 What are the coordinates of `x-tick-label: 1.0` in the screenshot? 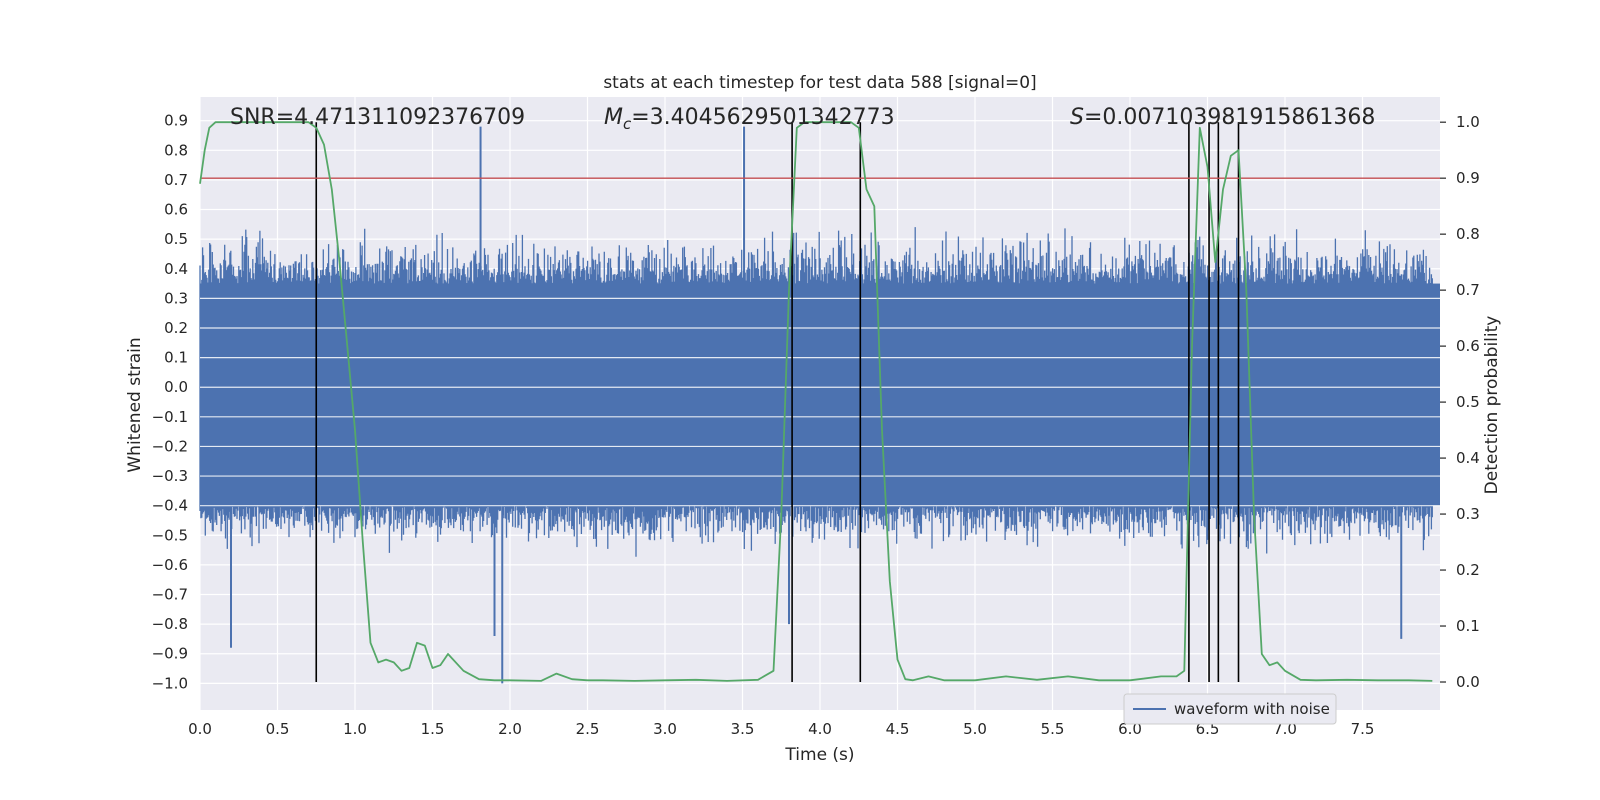 It's located at (355, 729).